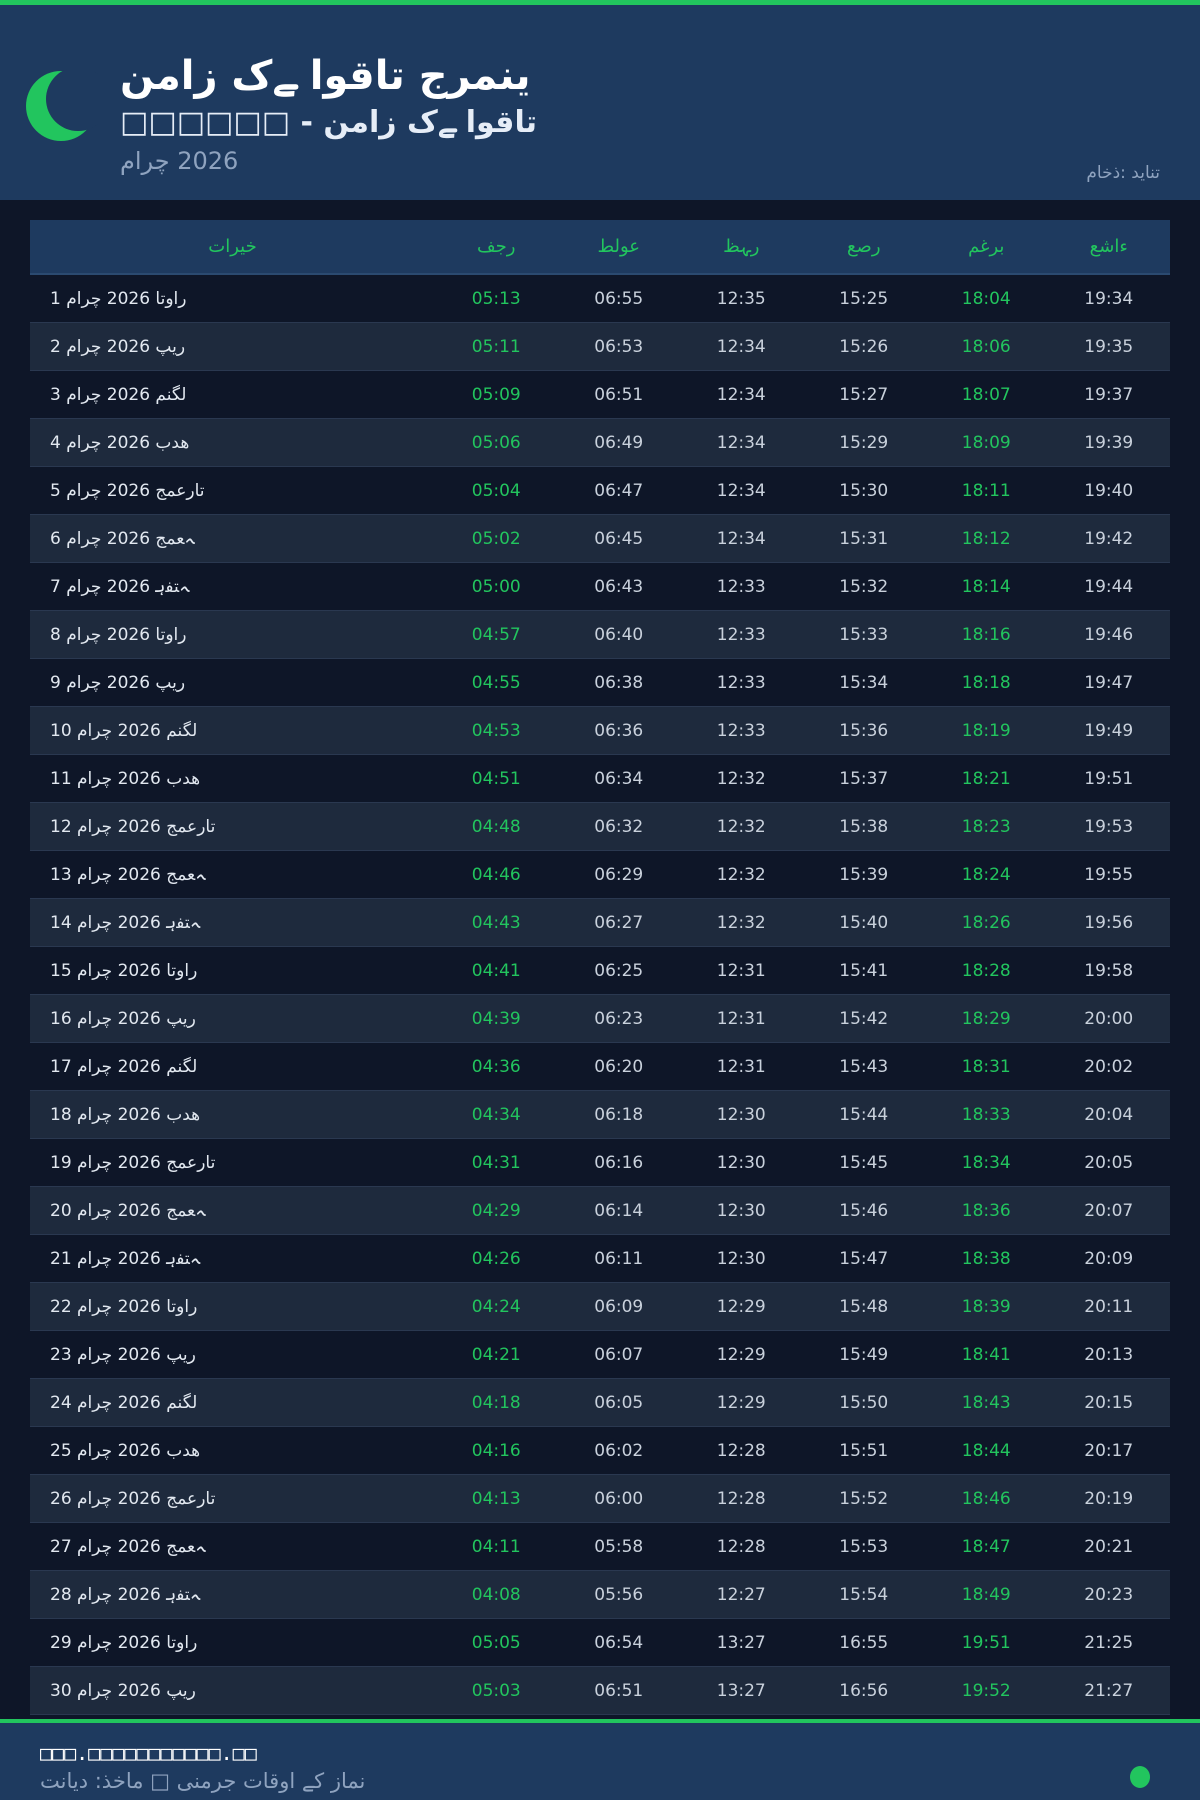 The width and height of the screenshot is (1200, 1800). I want to click on sunrise-time-cell: 06:45, so click(618, 538).